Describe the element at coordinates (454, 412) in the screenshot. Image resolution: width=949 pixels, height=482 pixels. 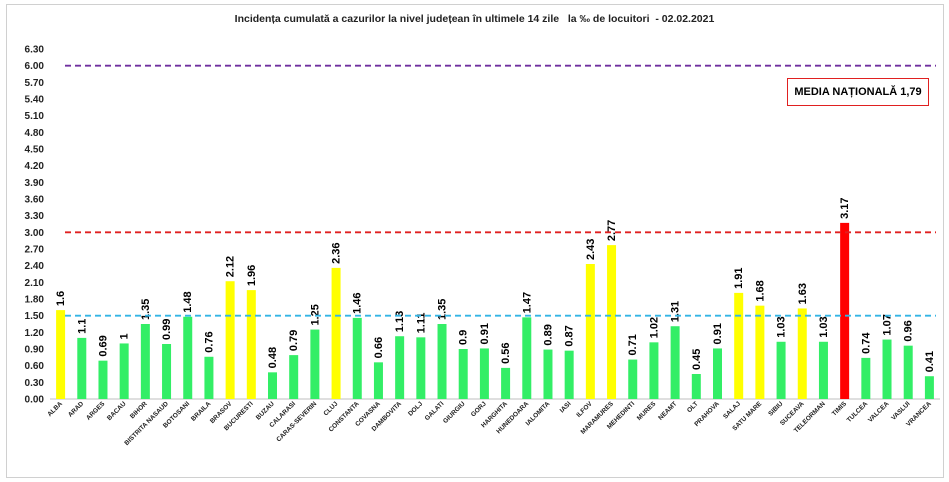
I see `x-tick-label: GIURGIU` at that location.